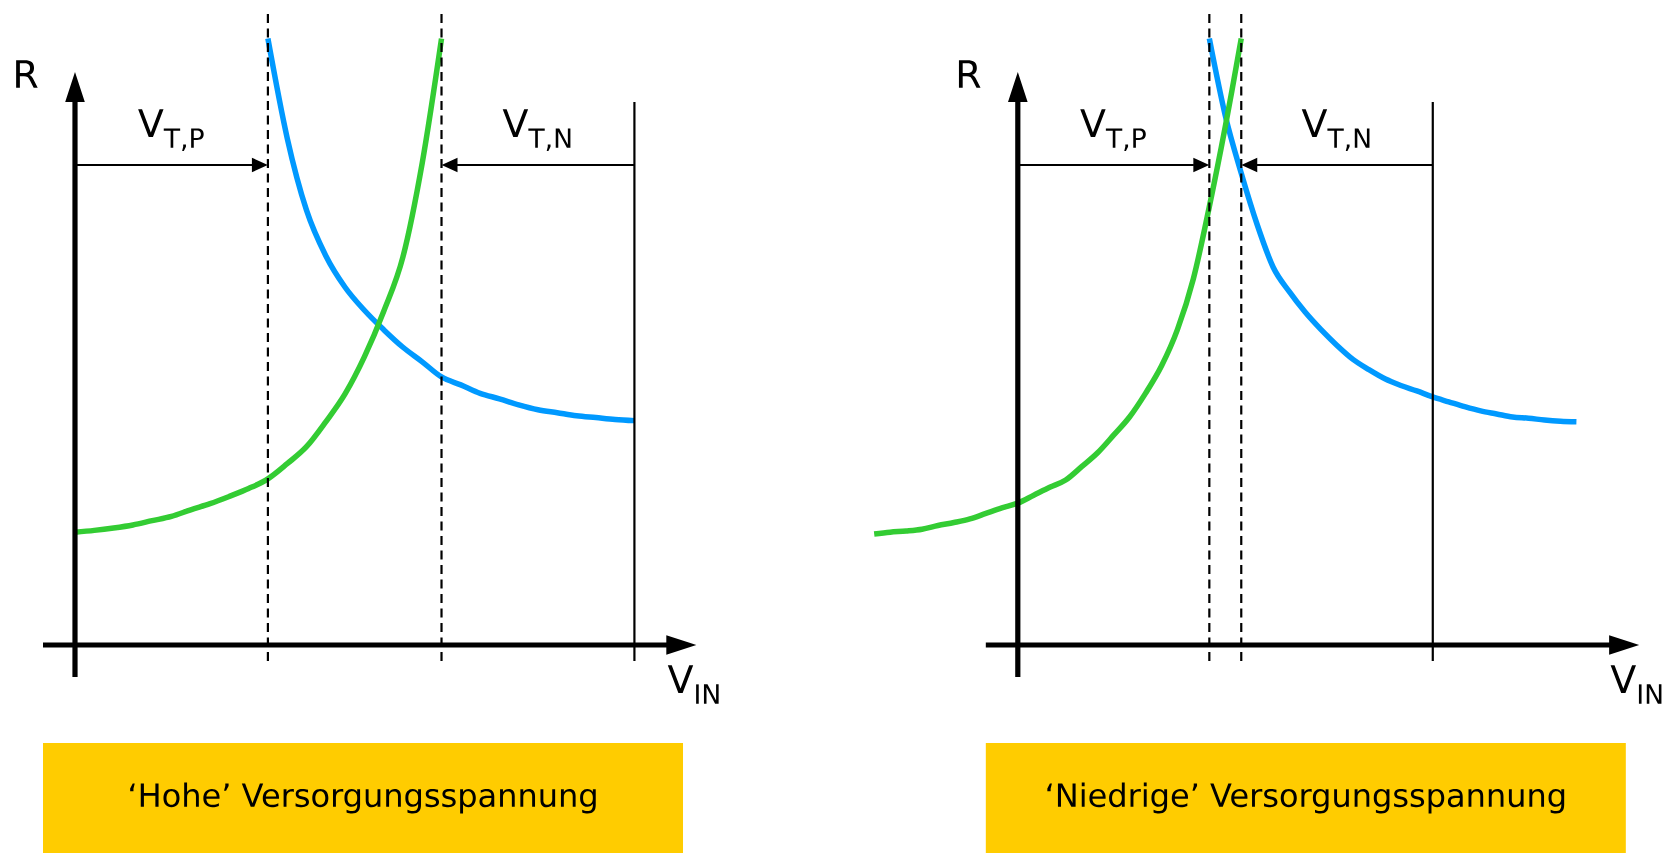  What do you see at coordinates (1306, 798) in the screenshot?
I see `text: ‘Niedrige’ Versorgungsspannung` at bounding box center [1306, 798].